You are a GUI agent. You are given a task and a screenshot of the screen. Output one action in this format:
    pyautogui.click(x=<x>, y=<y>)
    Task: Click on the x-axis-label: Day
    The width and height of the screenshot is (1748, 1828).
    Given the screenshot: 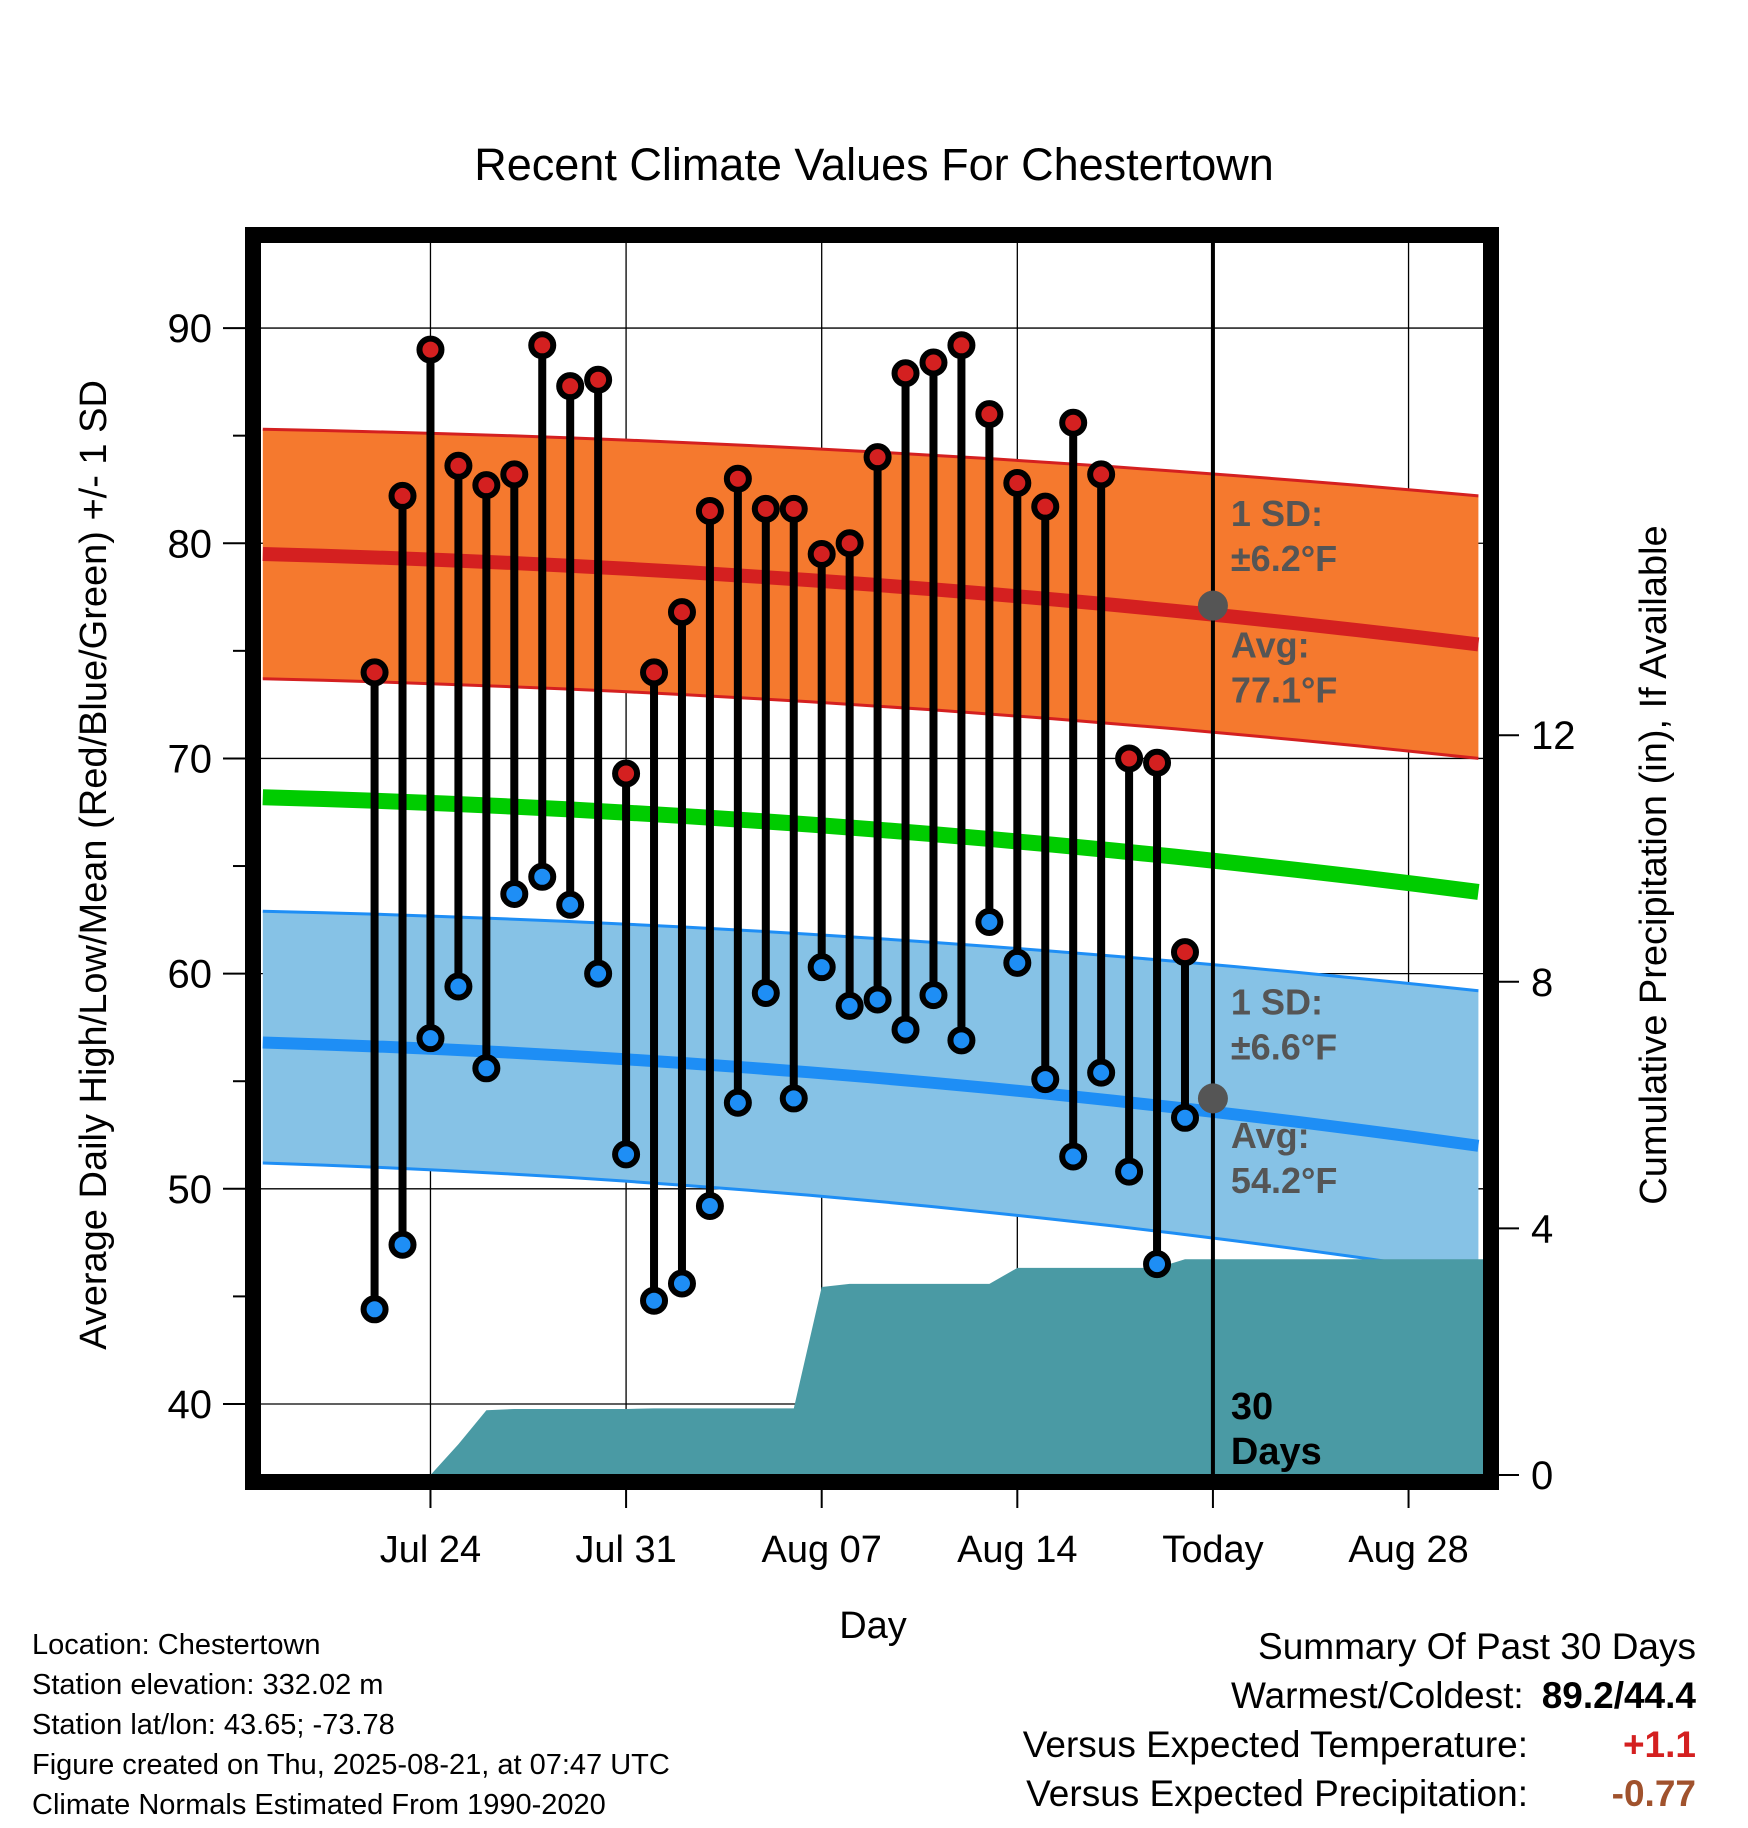 What is the action you would take?
    pyautogui.click(x=873, y=1626)
    